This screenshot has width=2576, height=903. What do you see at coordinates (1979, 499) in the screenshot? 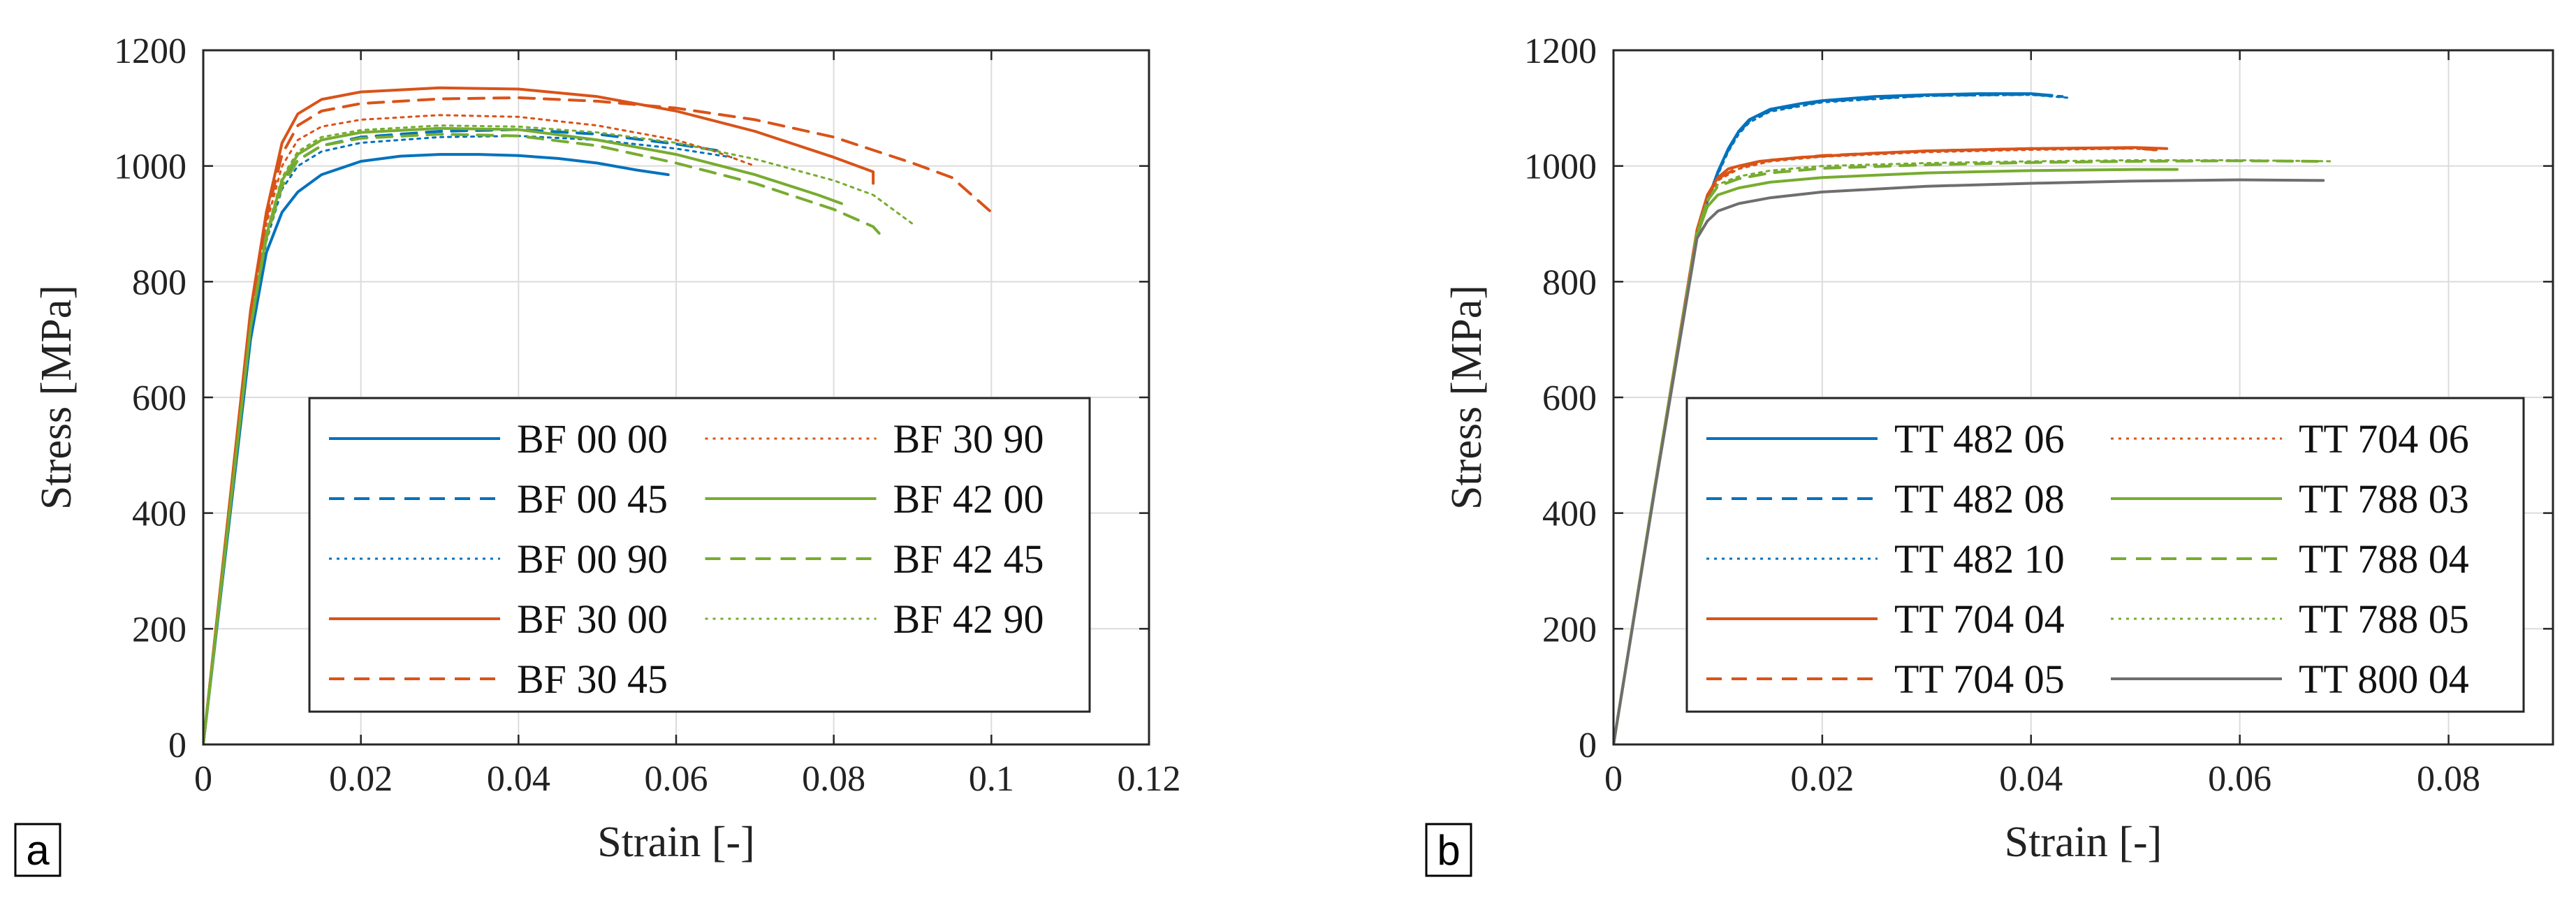
I see `legend-entry-label: TT 482 08` at bounding box center [1979, 499].